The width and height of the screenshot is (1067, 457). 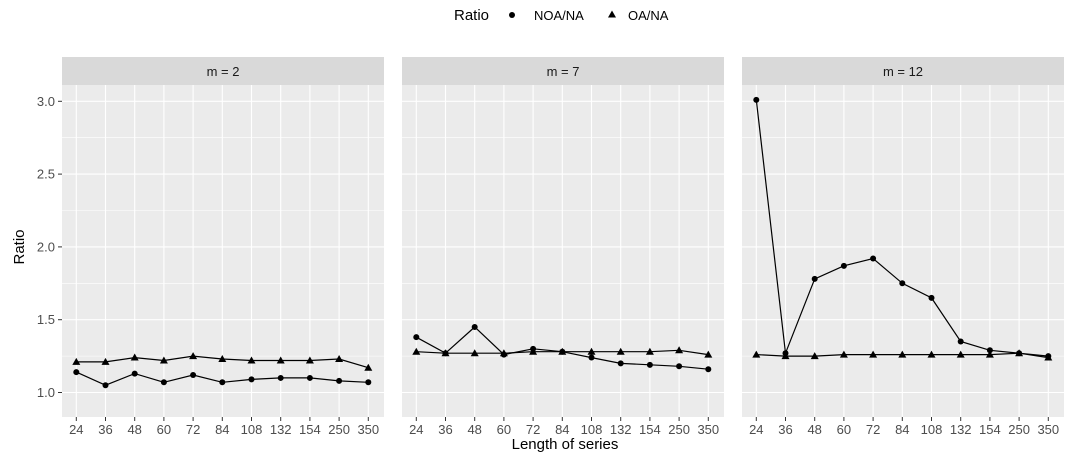 What do you see at coordinates (46, 246) in the screenshot?
I see `y-tick-label: 2.0` at bounding box center [46, 246].